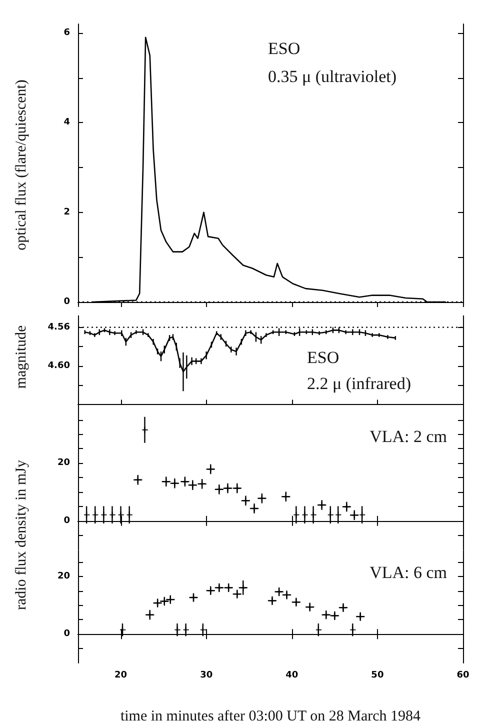 This screenshot has height=728, width=494. I want to click on annotation: VLA: 6 cm, so click(409, 572).